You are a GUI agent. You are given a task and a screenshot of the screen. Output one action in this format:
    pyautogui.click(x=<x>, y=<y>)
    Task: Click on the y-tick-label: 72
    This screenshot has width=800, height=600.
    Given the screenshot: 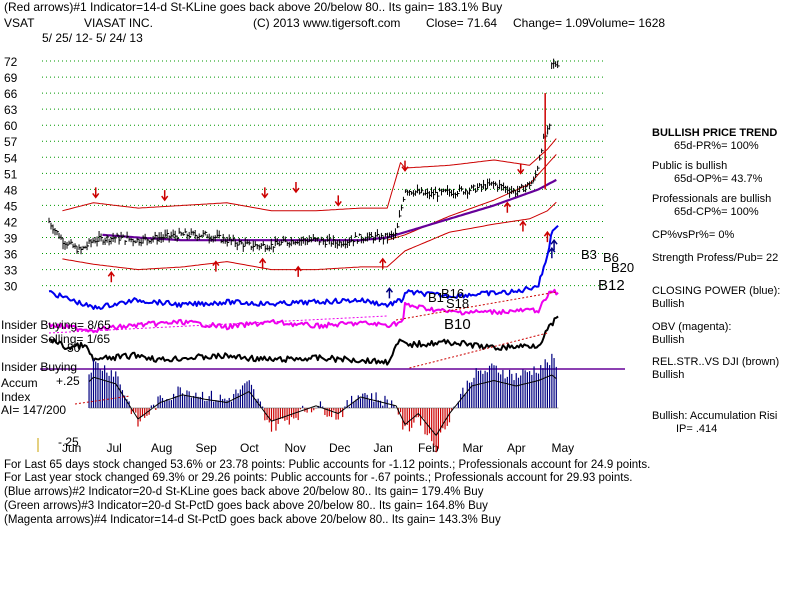 What is the action you would take?
    pyautogui.click(x=11, y=62)
    